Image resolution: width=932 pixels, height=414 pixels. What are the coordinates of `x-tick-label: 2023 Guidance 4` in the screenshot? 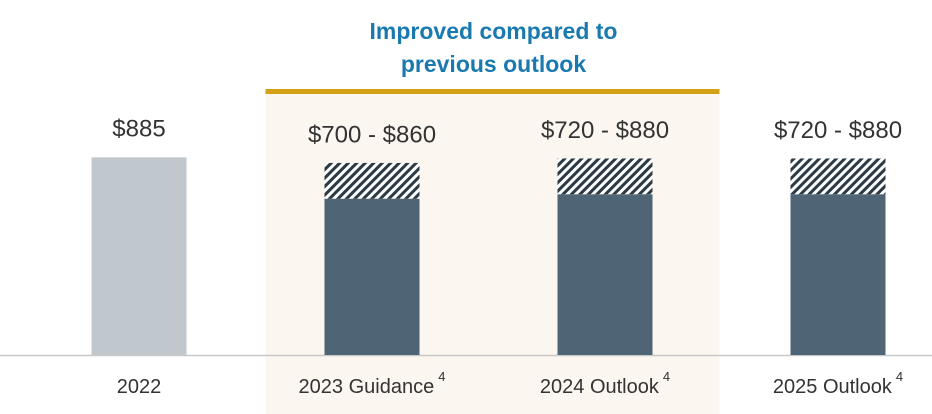 It's located at (372, 383).